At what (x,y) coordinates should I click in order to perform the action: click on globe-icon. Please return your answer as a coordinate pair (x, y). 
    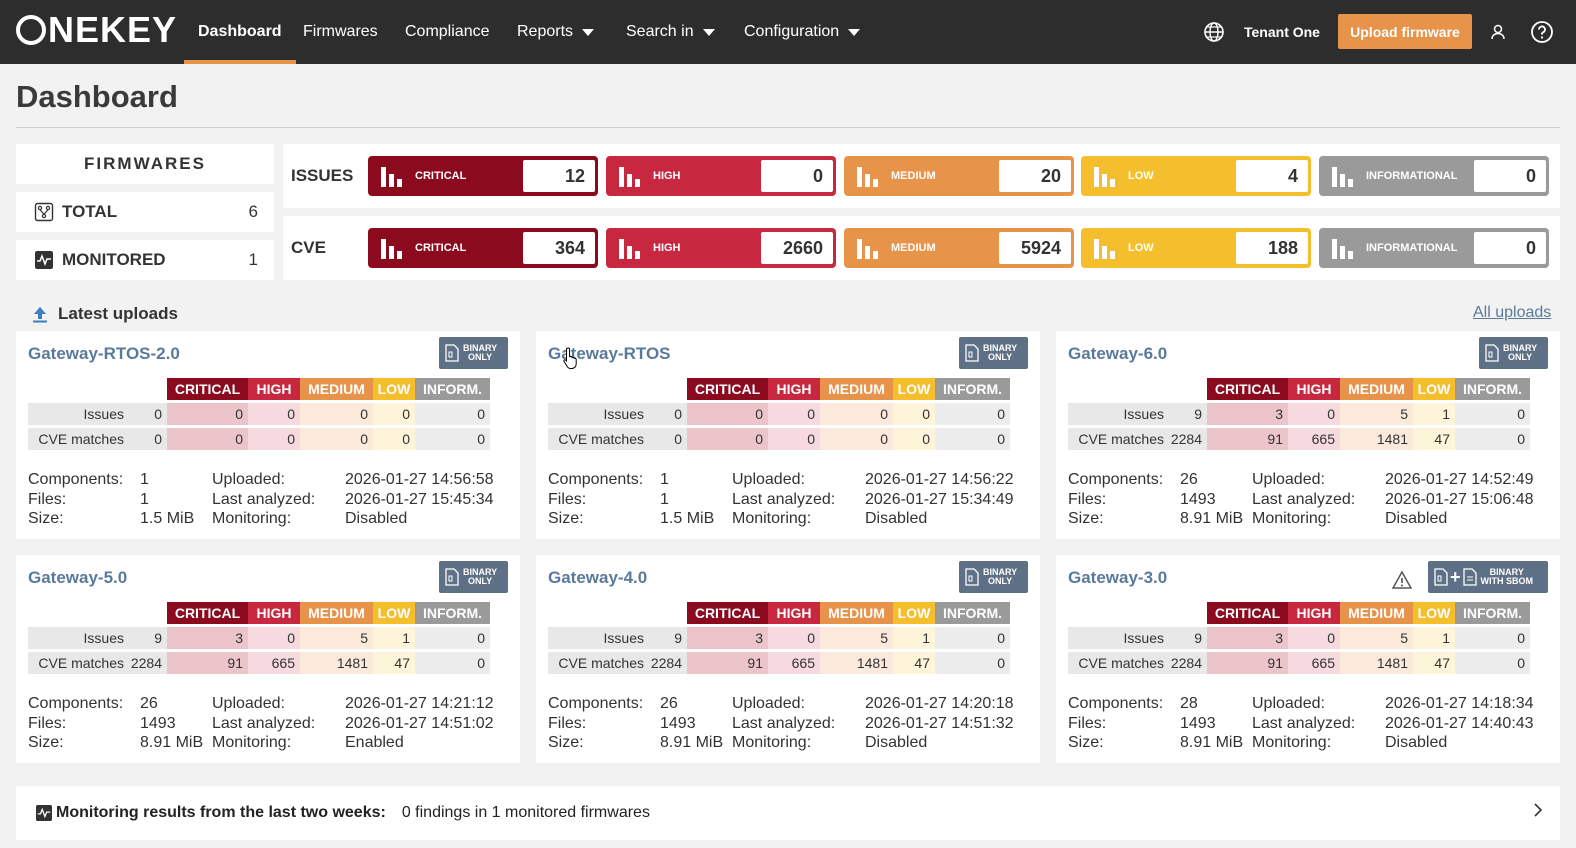
    Looking at the image, I should click on (1214, 32).